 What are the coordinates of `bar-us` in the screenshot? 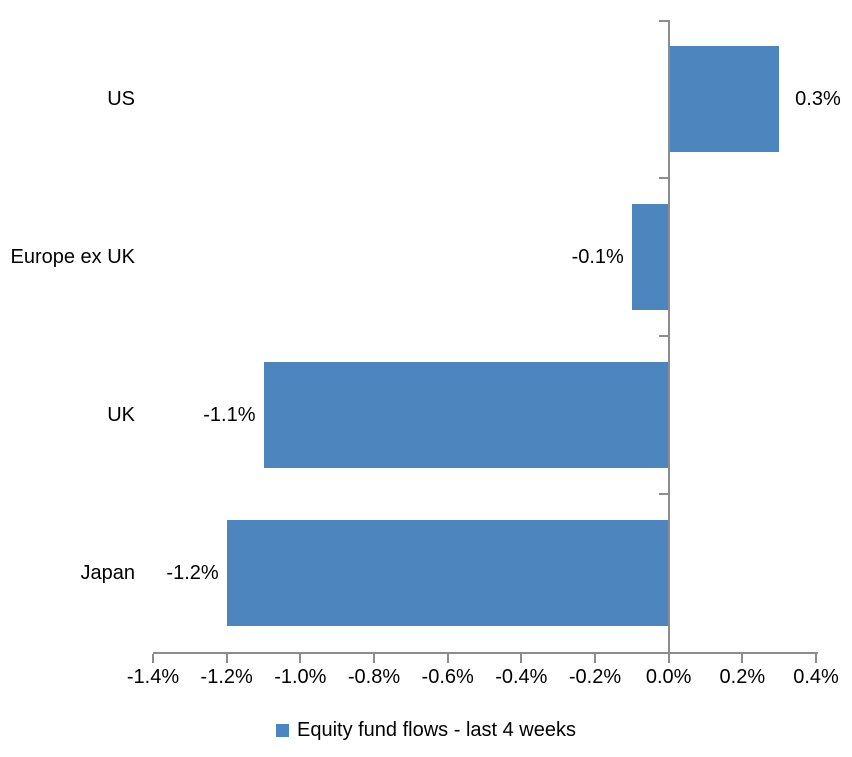 It's located at (724, 99).